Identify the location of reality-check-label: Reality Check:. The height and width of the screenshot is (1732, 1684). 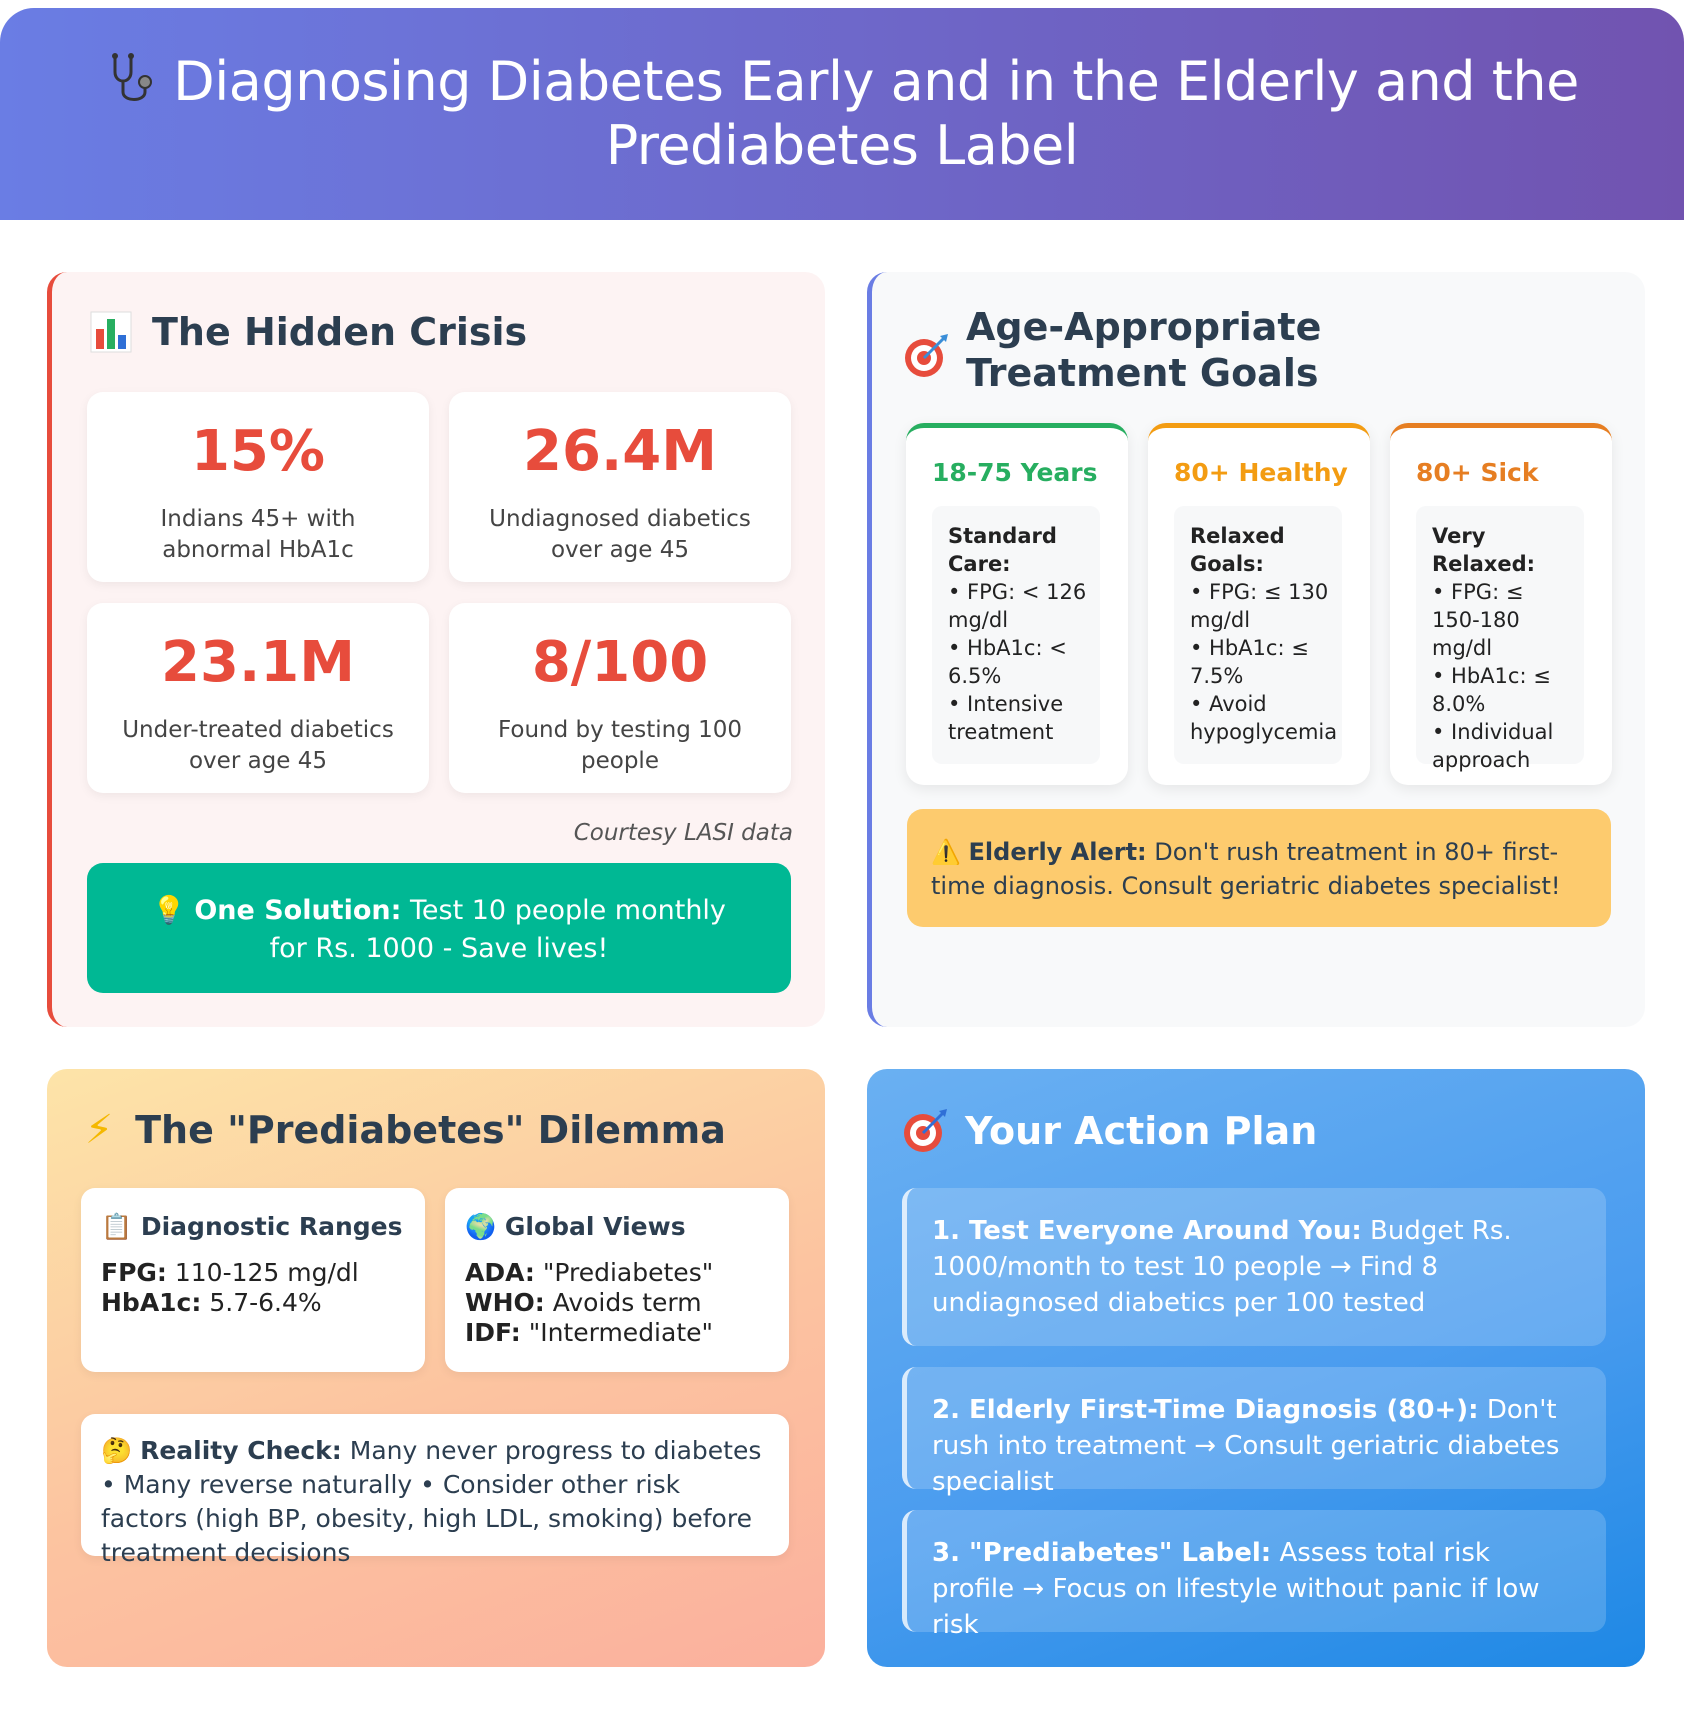
(241, 1450).